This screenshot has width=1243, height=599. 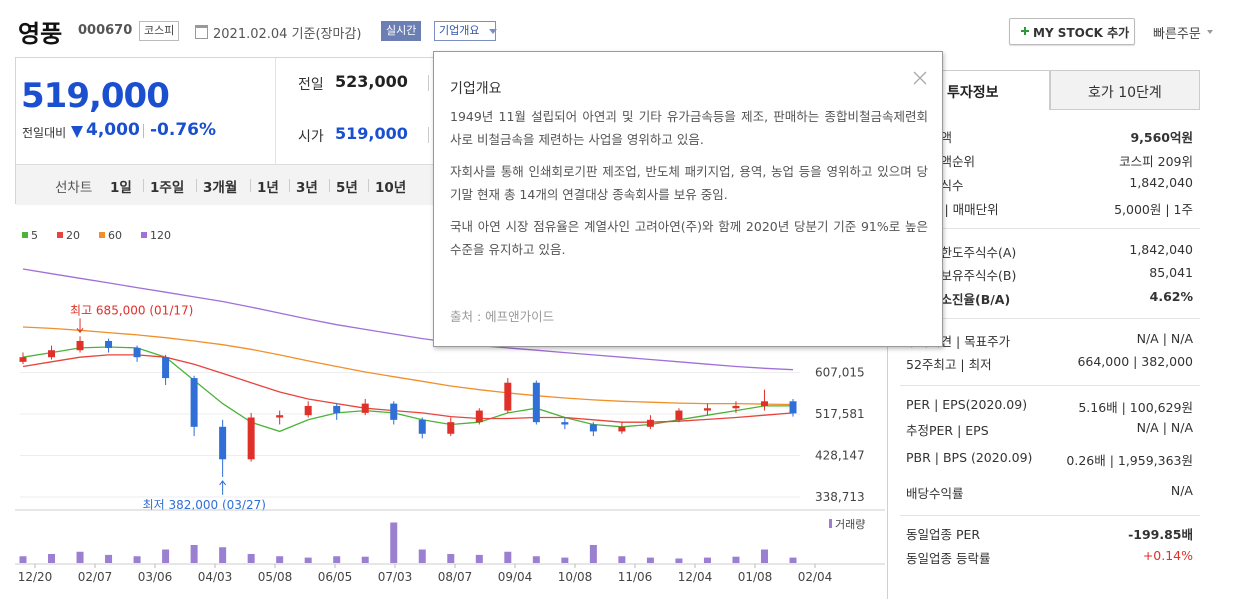 What do you see at coordinates (969, 457) in the screenshot?
I see `info-label: PBR | BPS (2020.09)` at bounding box center [969, 457].